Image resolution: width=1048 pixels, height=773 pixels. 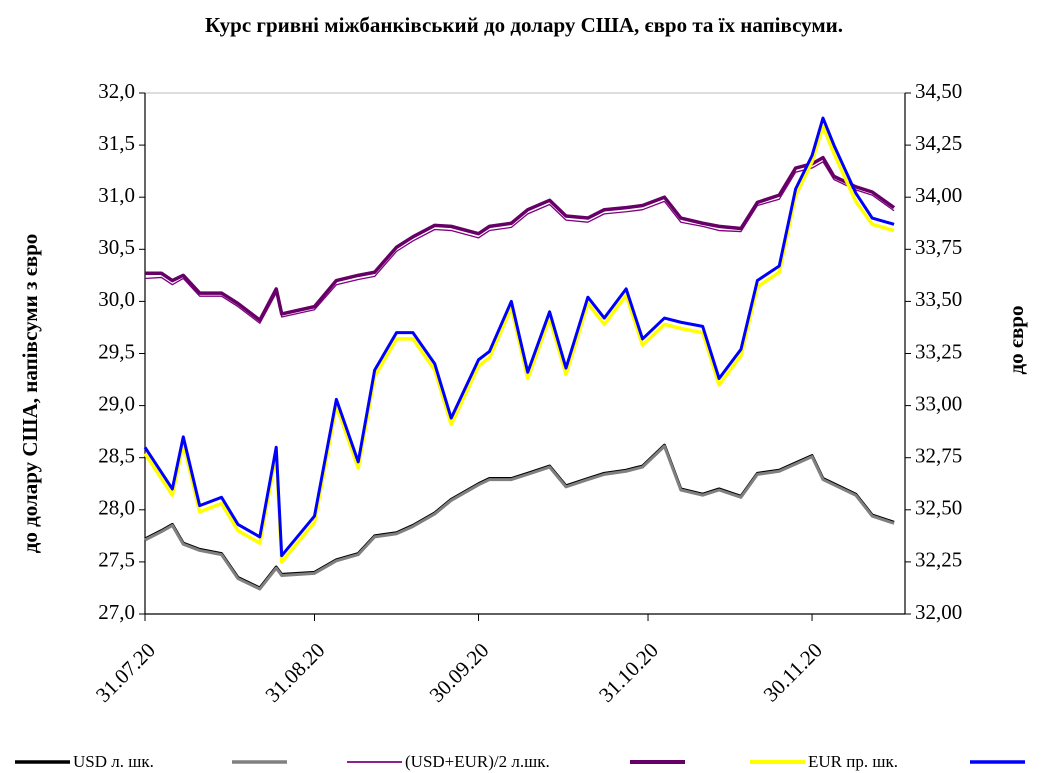 I want to click on x-tick-label: 31.07.20, so click(x=125, y=672).